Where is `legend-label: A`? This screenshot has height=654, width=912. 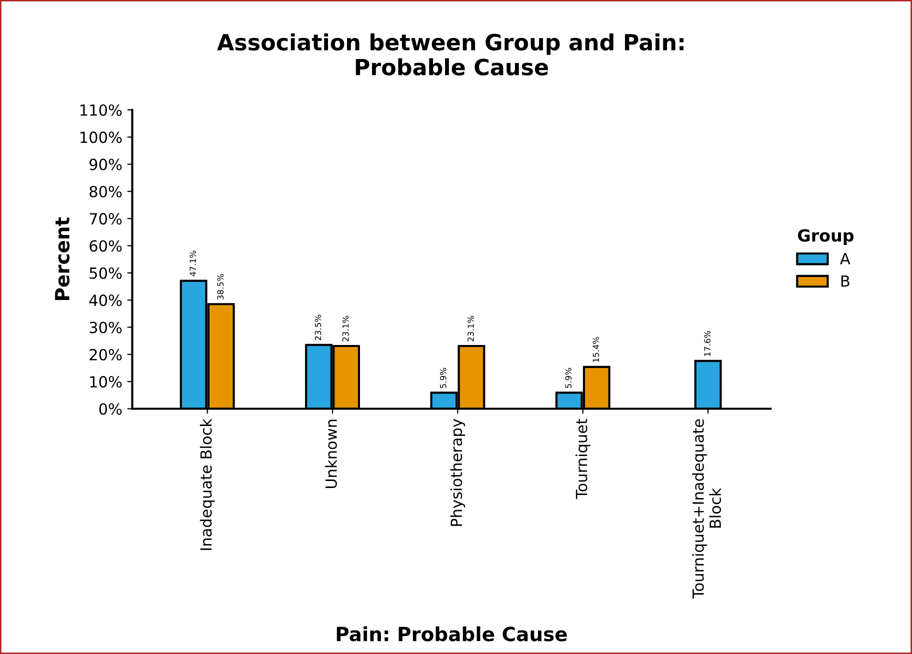
legend-label: A is located at coordinates (845, 258).